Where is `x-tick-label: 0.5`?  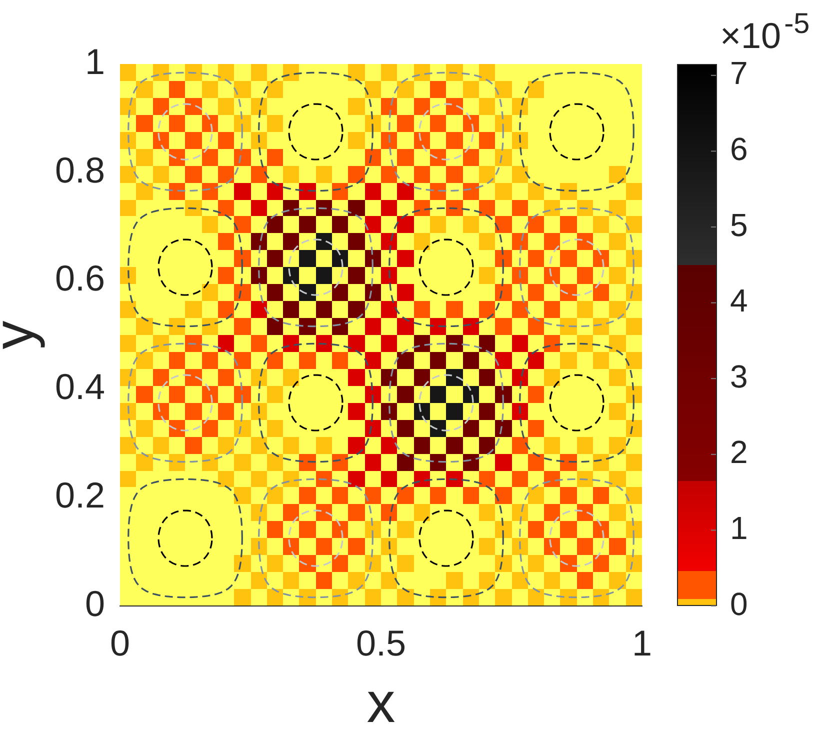 x-tick-label: 0.5 is located at coordinates (381, 643).